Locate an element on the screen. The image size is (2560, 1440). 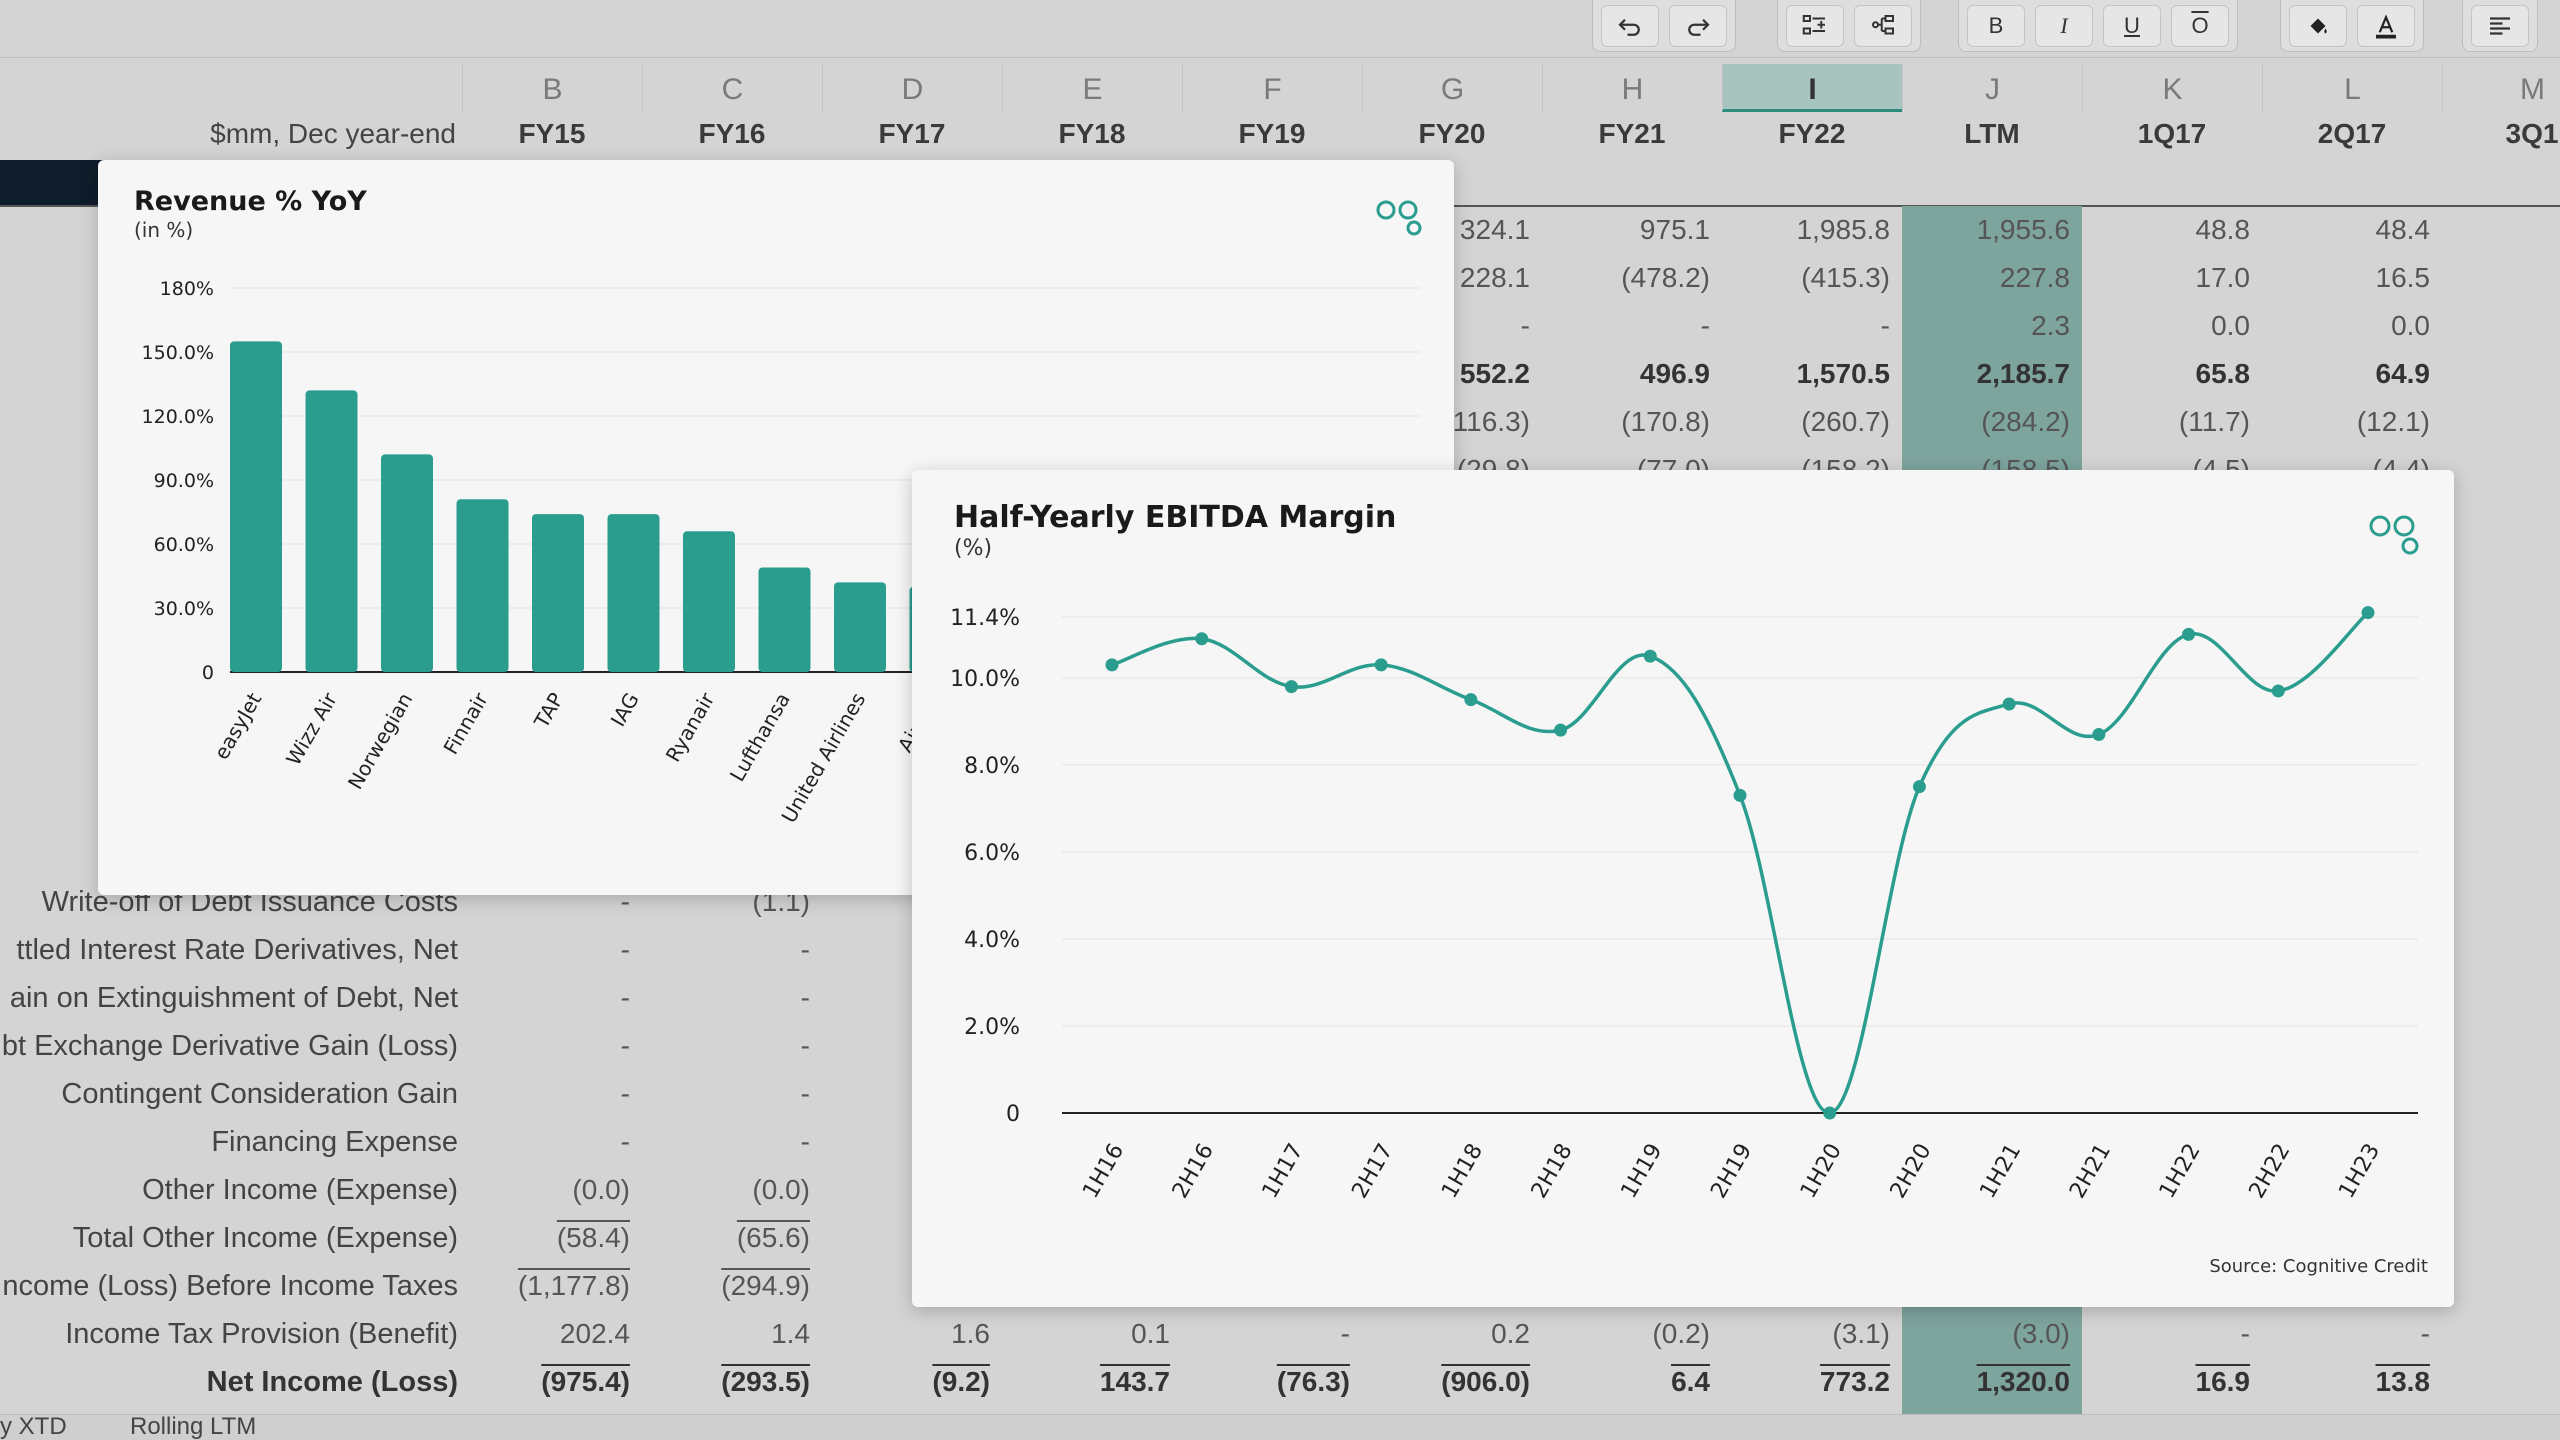
table-cell: (76.3) is located at coordinates (1313, 1381).